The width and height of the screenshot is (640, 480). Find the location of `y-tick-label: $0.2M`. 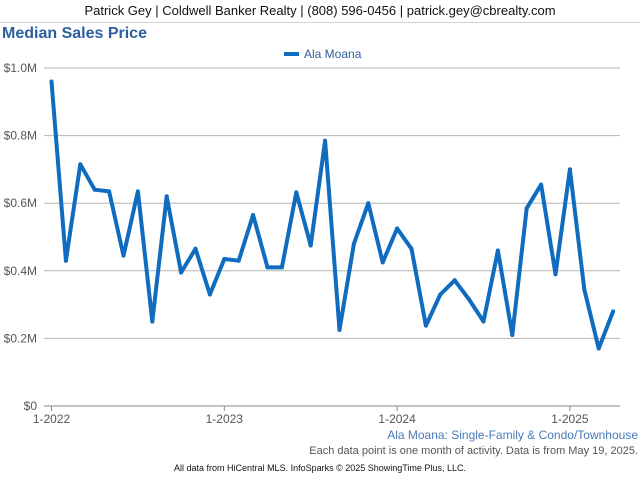

y-tick-label: $0.2M is located at coordinates (20, 338).